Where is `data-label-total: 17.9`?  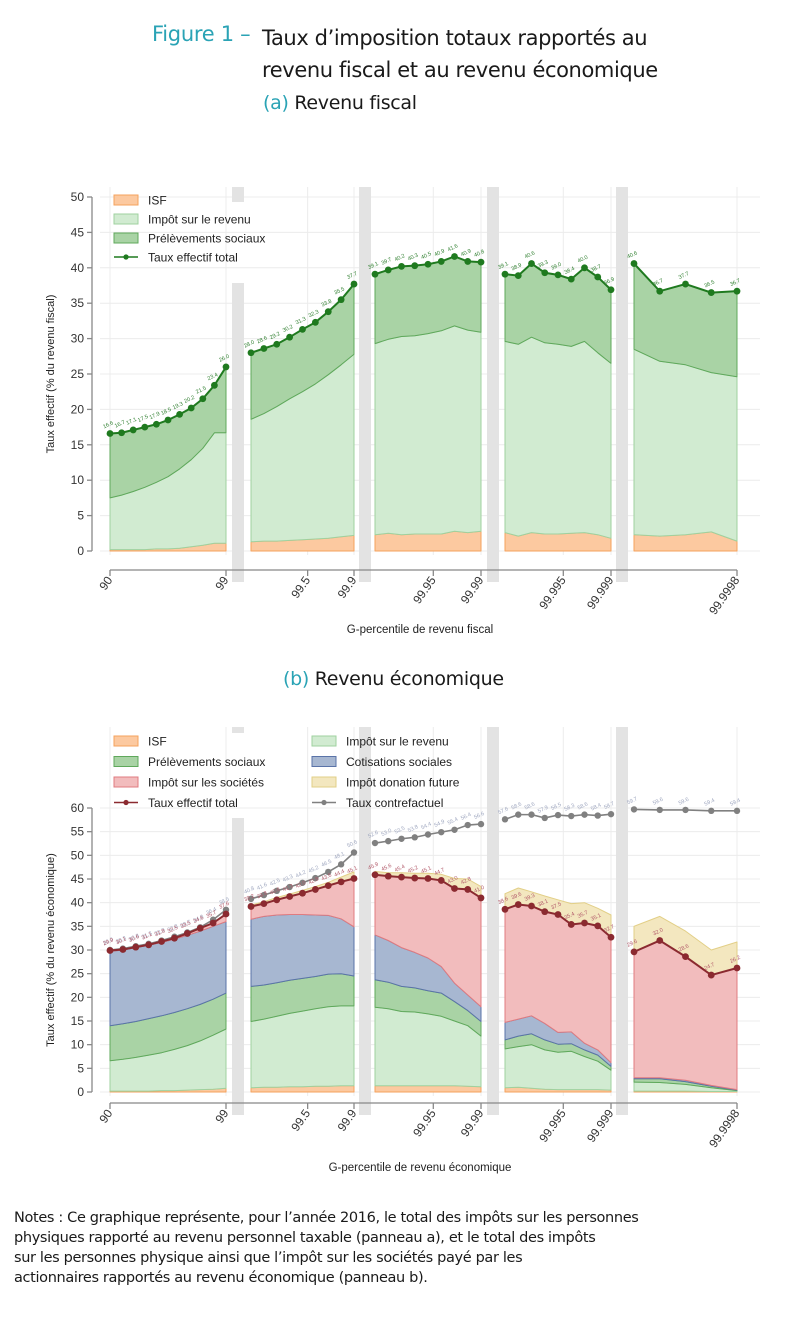
data-label-total: 17.9 is located at coordinates (155, 416).